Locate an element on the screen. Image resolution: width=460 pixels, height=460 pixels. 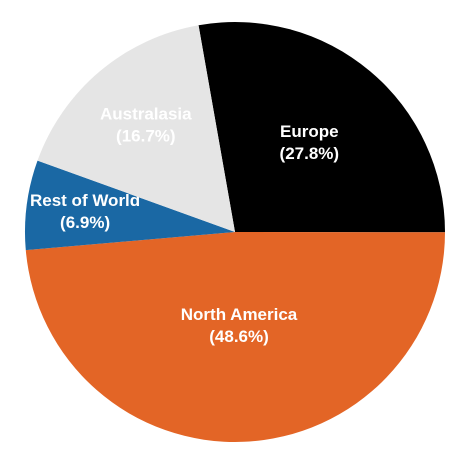
pie-slice is located at coordinates (130, 205).